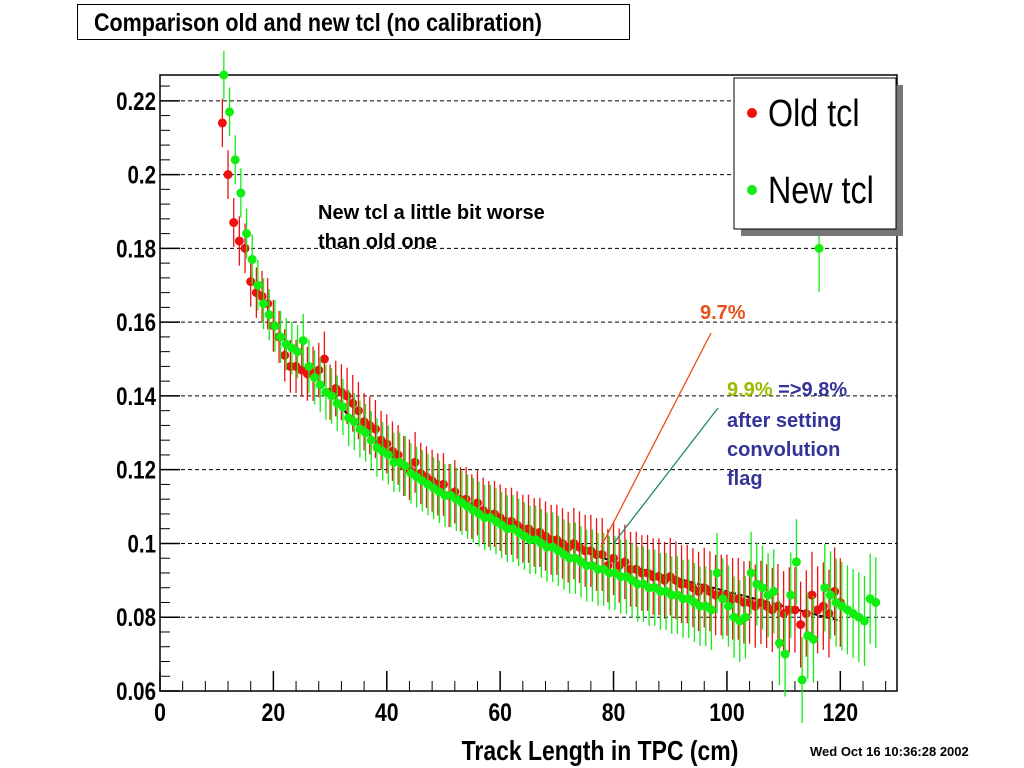 Image resolution: width=1024 pixels, height=768 pixels. What do you see at coordinates (783, 450) in the screenshot?
I see `annotation-new-note: convolution` at bounding box center [783, 450].